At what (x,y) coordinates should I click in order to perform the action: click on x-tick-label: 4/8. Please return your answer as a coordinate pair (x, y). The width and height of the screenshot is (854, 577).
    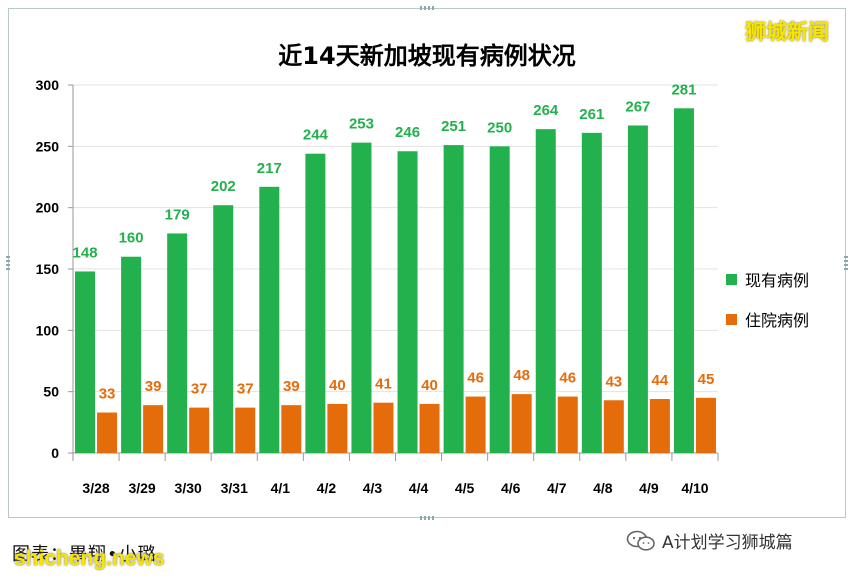
    Looking at the image, I should click on (603, 488).